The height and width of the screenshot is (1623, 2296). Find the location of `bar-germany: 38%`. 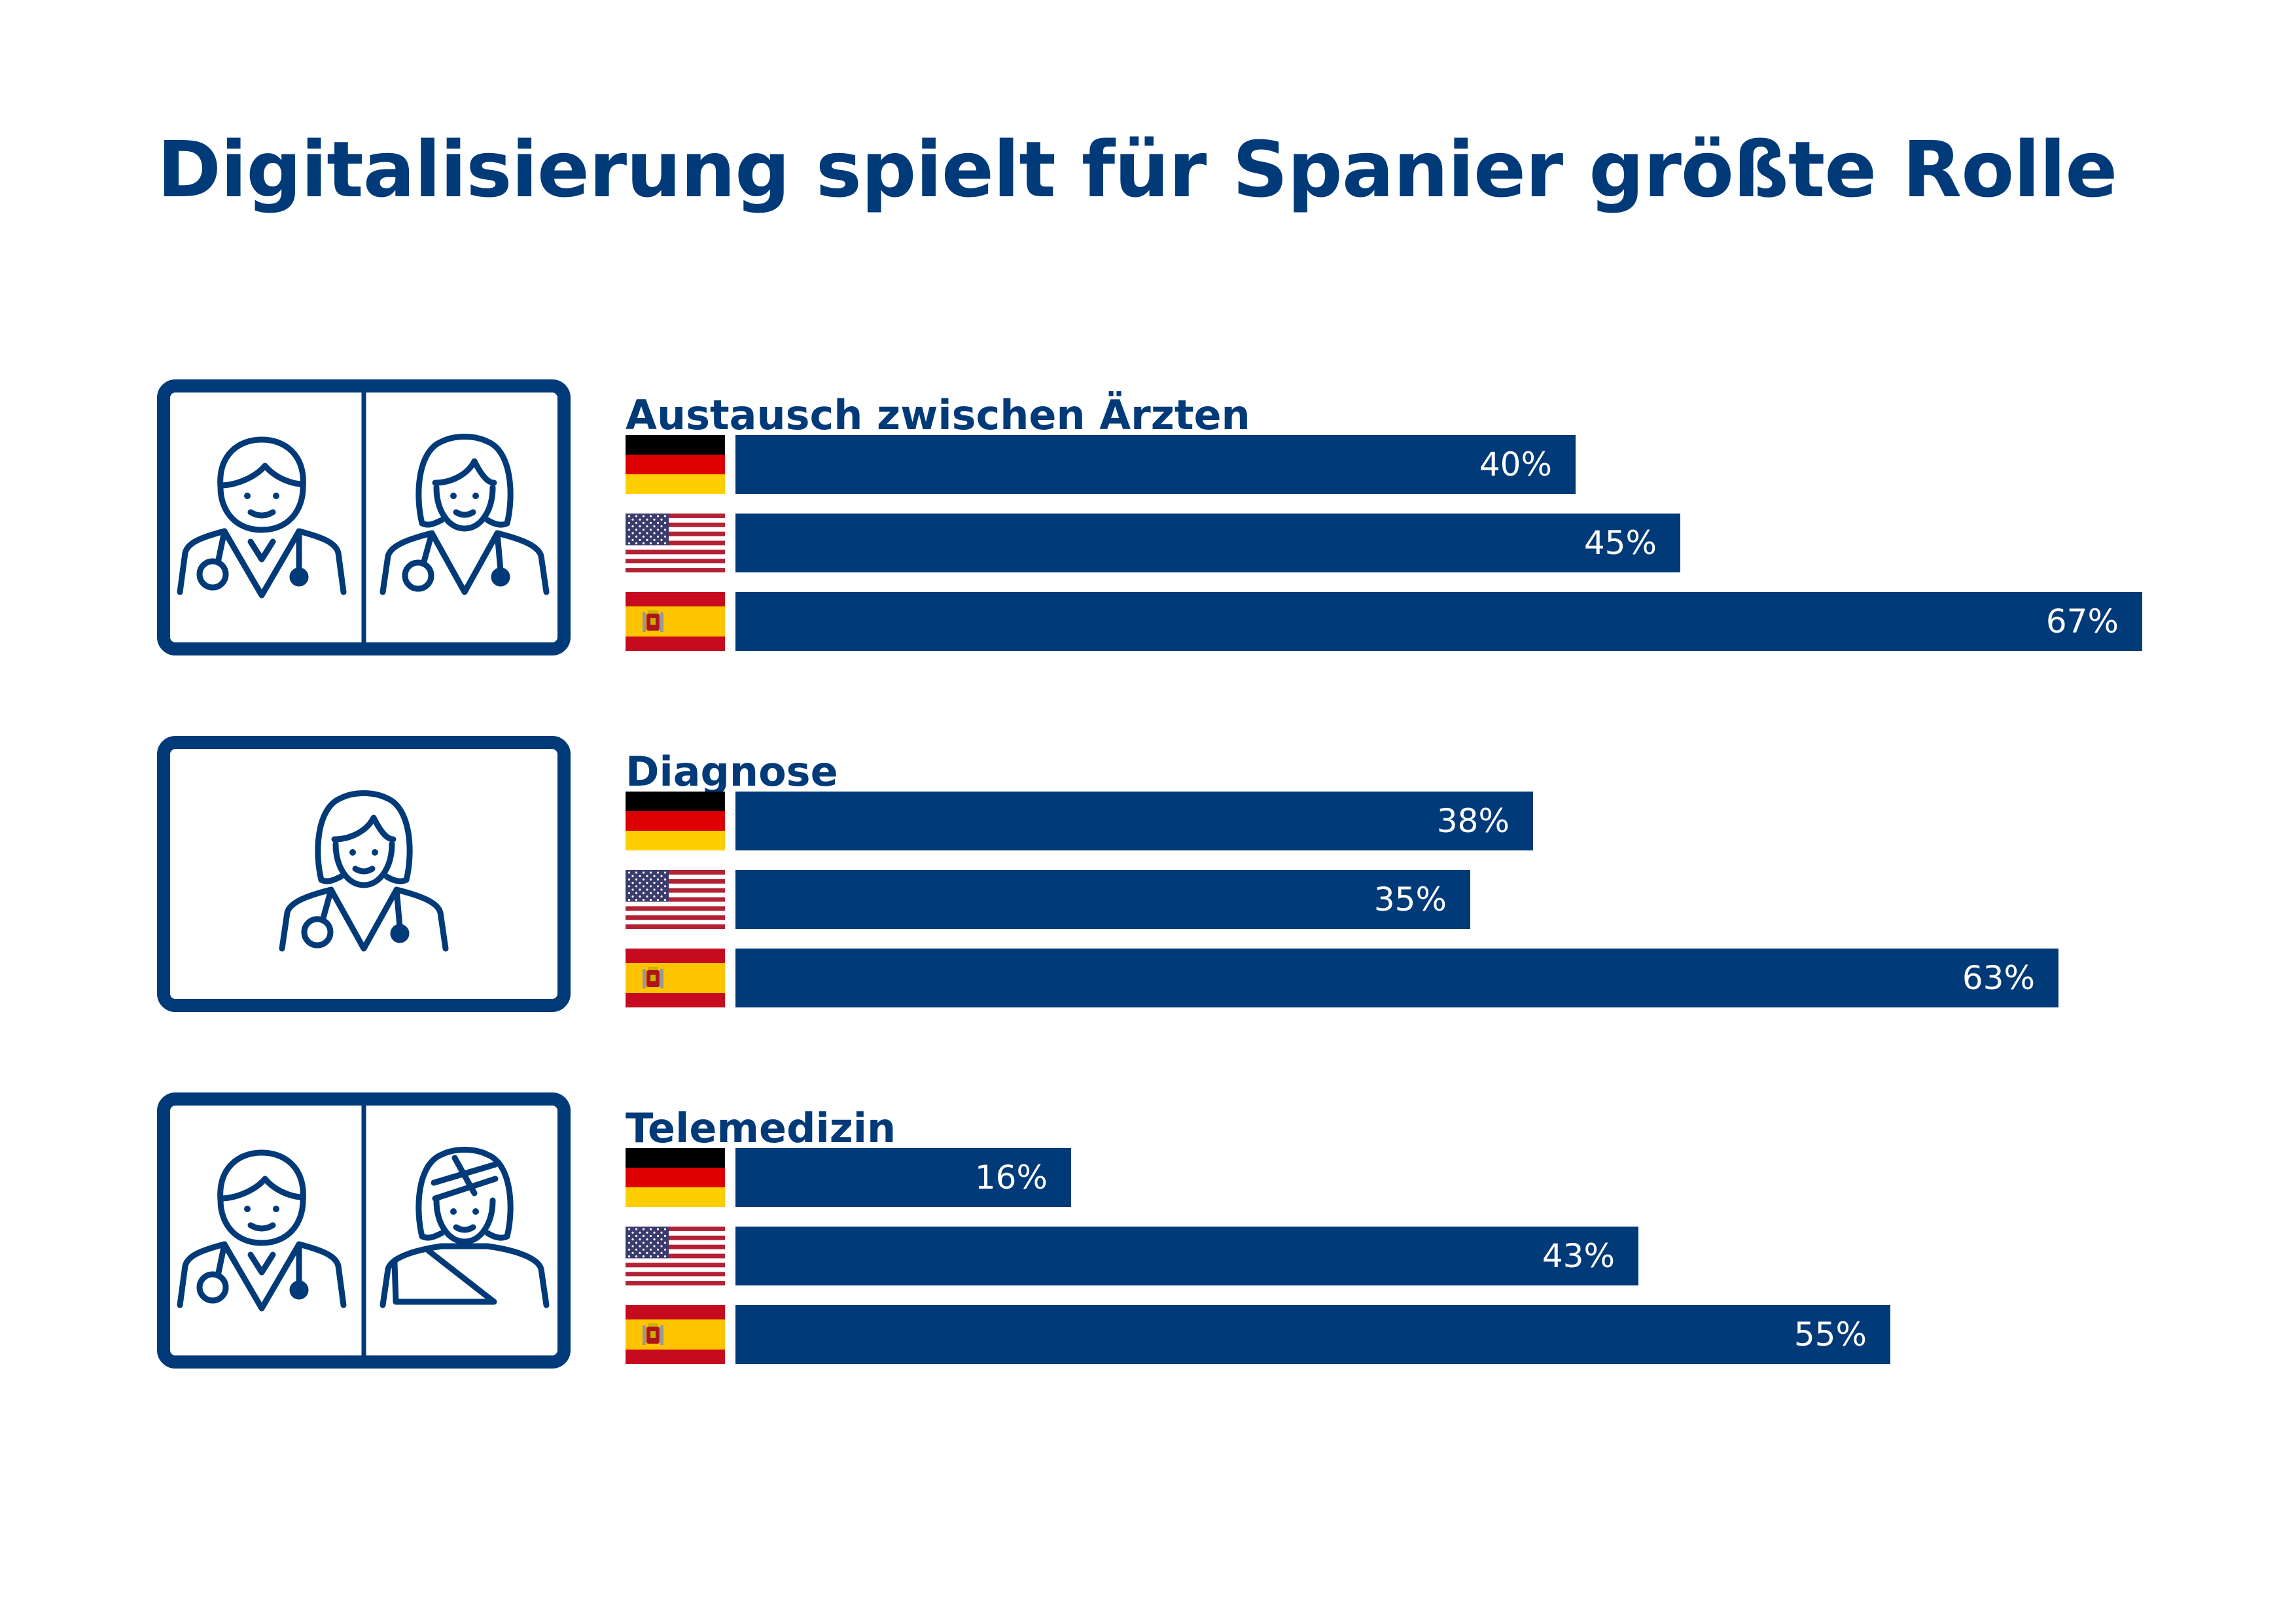

bar-germany: 38% is located at coordinates (1134, 821).